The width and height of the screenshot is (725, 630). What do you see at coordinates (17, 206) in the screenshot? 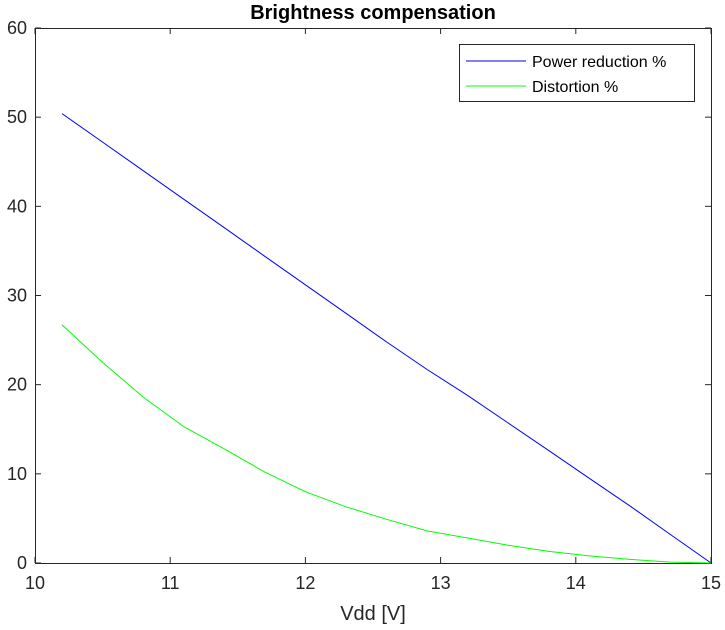
I see `y-tick-label: 40` at bounding box center [17, 206].